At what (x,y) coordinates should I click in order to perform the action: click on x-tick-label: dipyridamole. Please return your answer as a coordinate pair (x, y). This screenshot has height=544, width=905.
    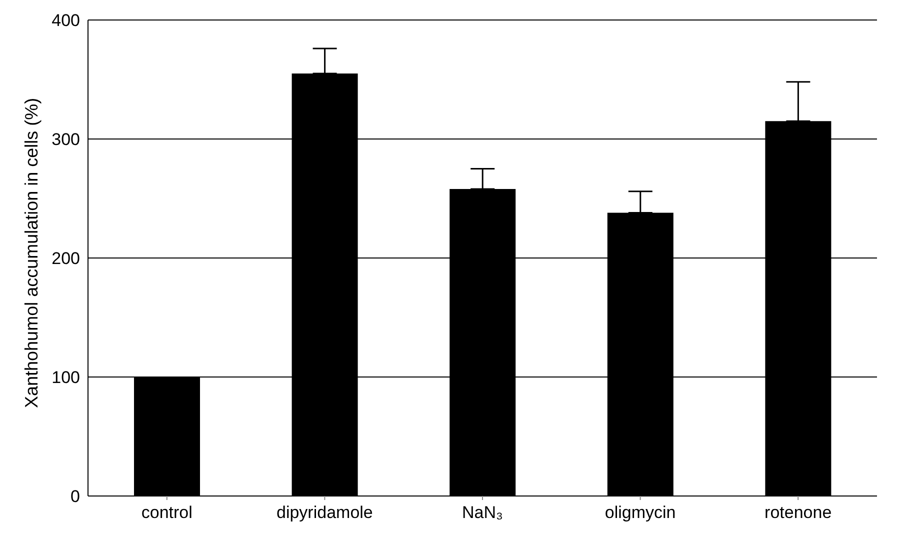
    Looking at the image, I should click on (324, 512).